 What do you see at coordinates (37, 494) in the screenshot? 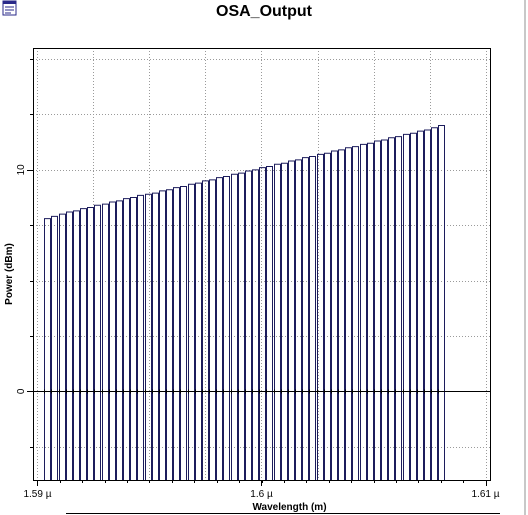
I see `x-tick-label: 1.59 µ` at bounding box center [37, 494].